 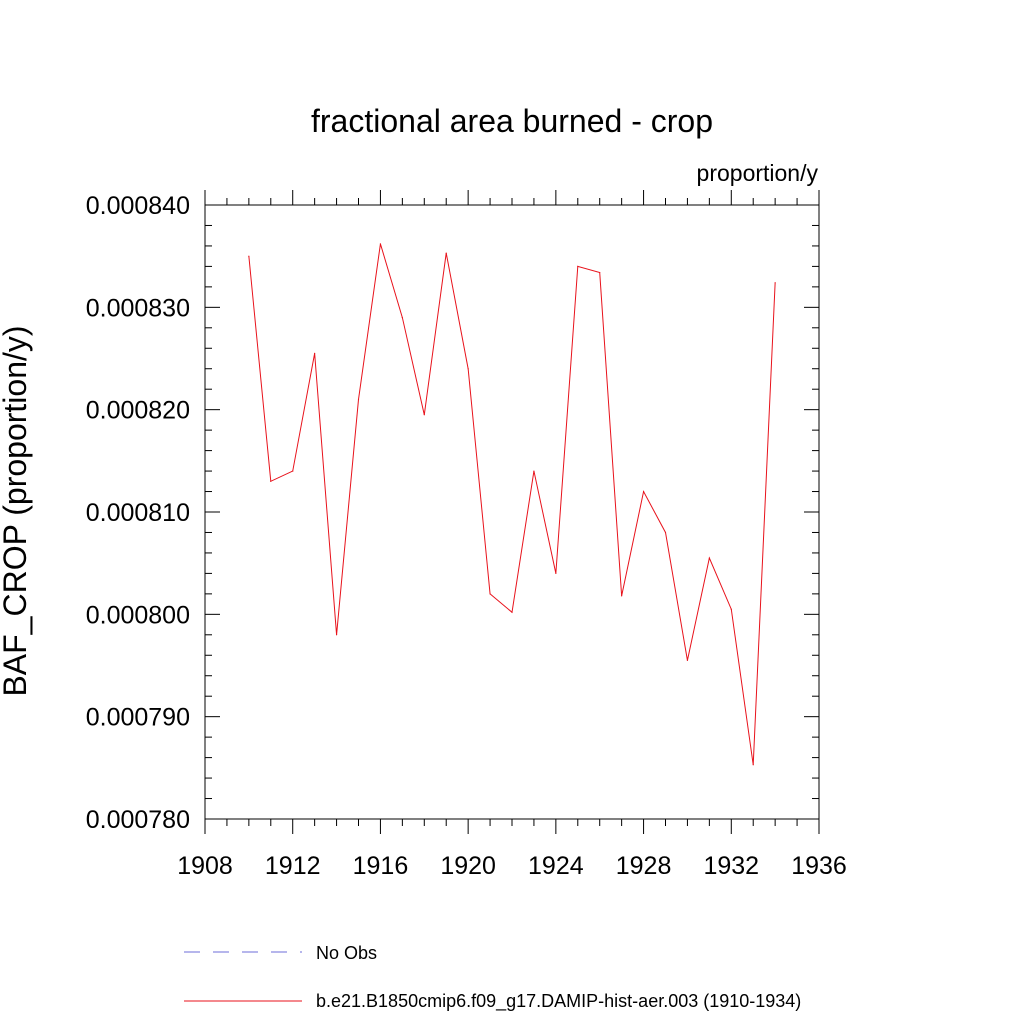 What do you see at coordinates (138, 820) in the screenshot?
I see `y-tick-label: 0.000780` at bounding box center [138, 820].